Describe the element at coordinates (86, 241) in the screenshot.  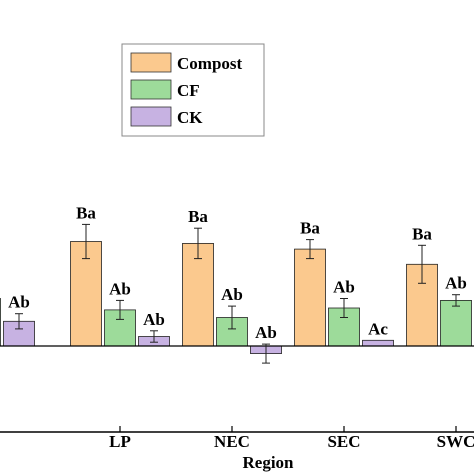
I see `error-bar-compost-lp` at that location.